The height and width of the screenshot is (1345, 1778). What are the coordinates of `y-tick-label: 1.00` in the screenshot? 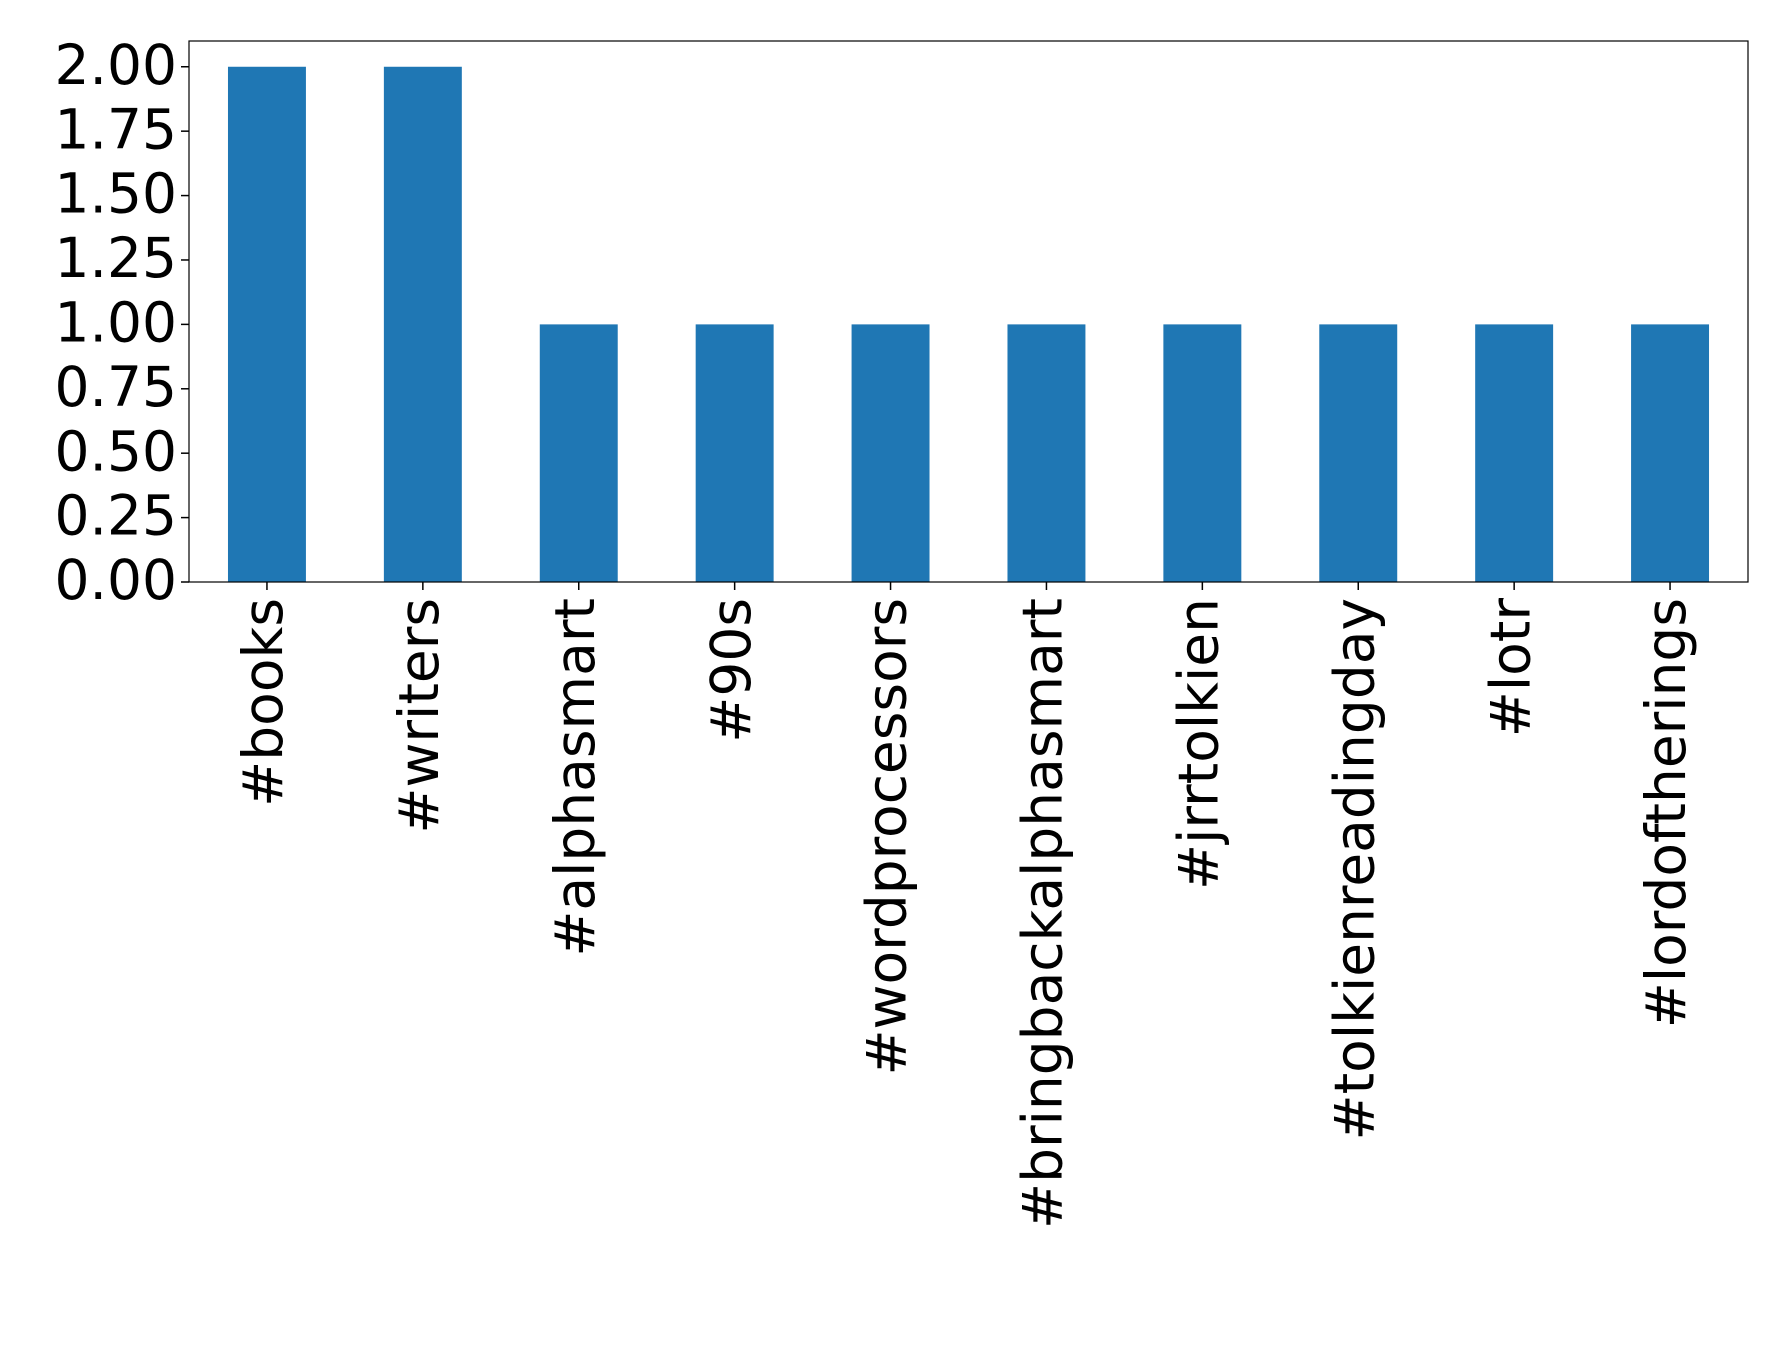 It's located at (116, 323).